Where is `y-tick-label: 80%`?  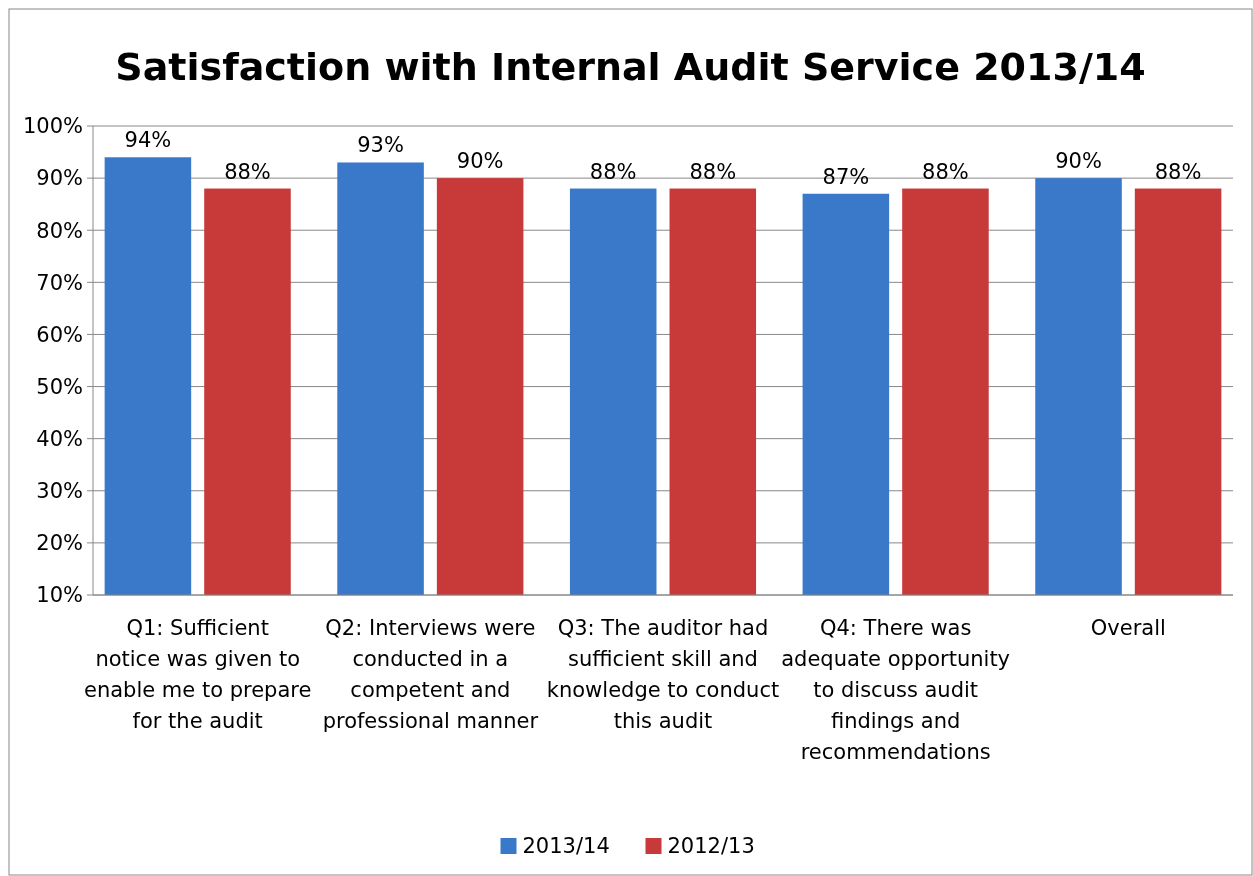 y-tick-label: 80% is located at coordinates (59, 230).